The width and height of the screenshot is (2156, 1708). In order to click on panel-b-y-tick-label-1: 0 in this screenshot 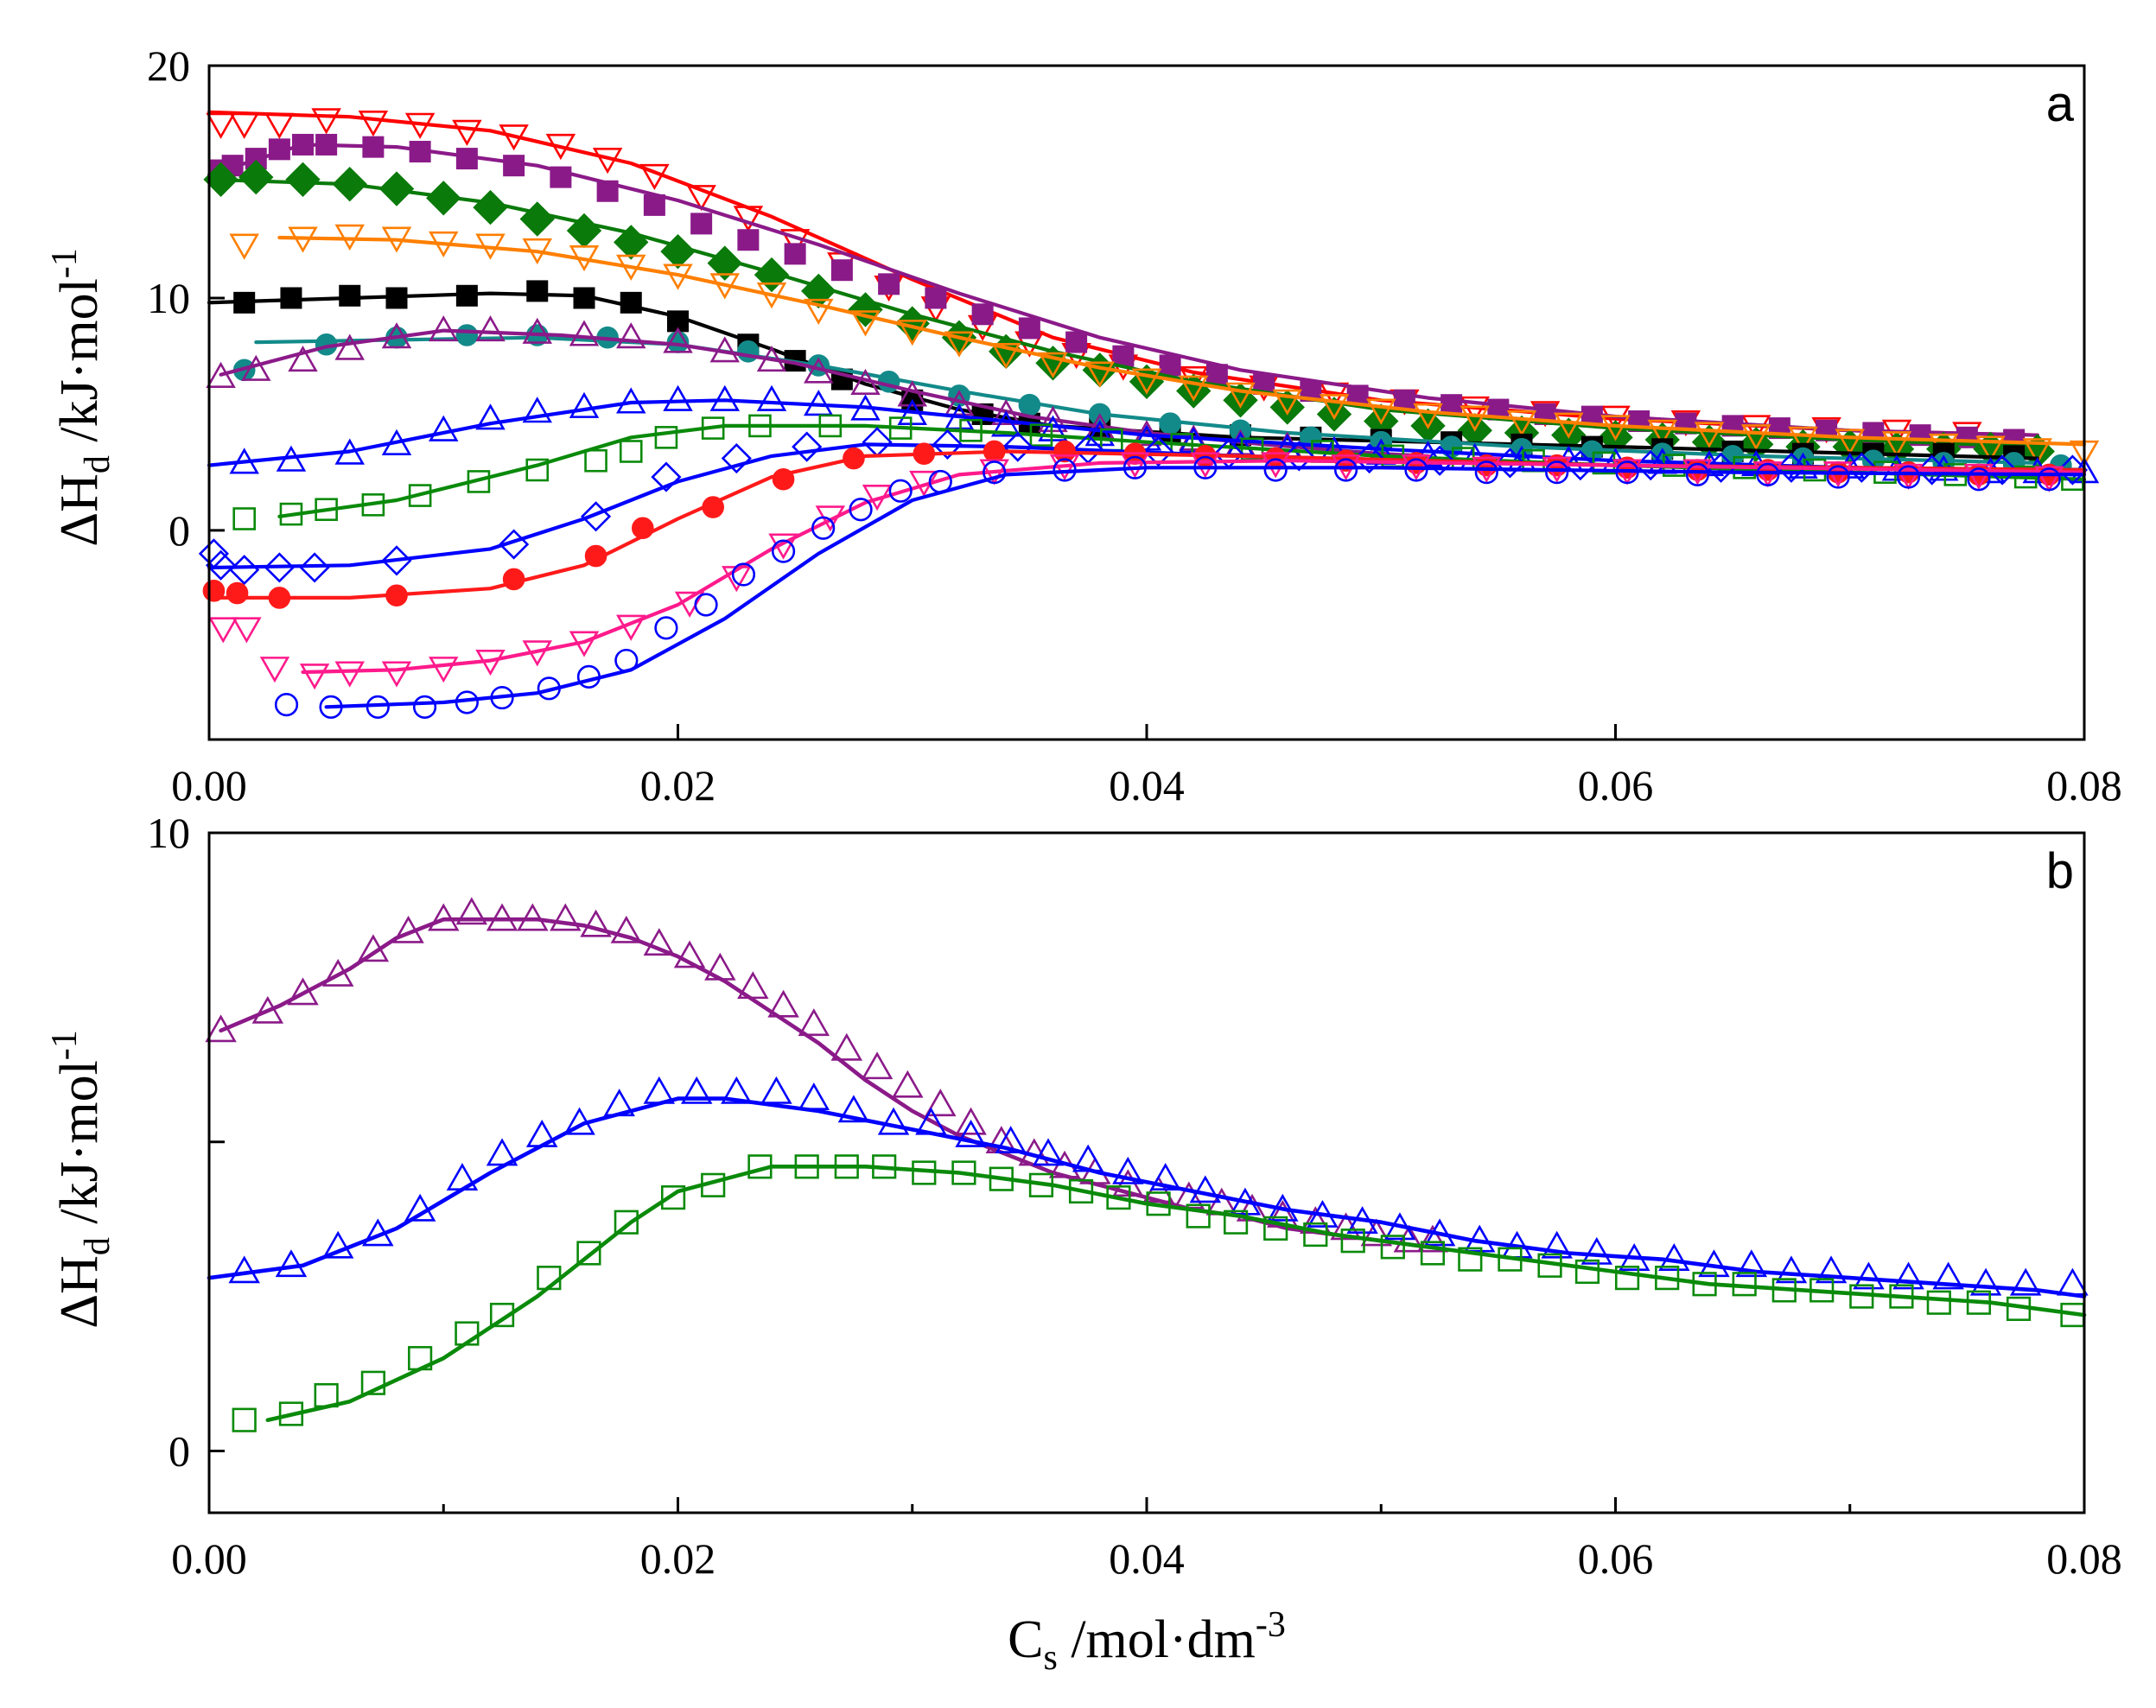, I will do `click(179, 1450)`.